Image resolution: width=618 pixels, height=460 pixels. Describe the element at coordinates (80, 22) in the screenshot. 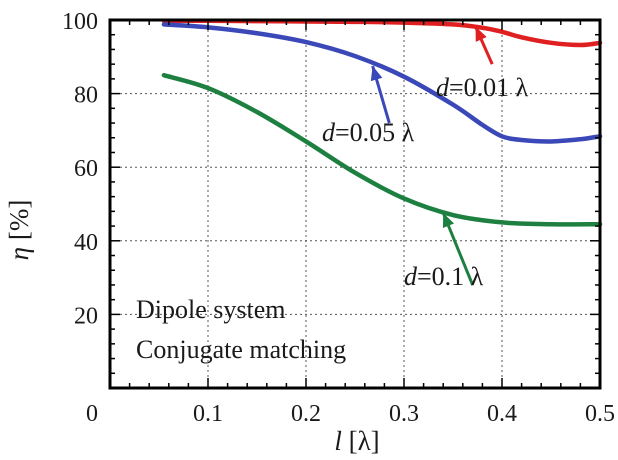

I see `y-tick-label: 100` at that location.